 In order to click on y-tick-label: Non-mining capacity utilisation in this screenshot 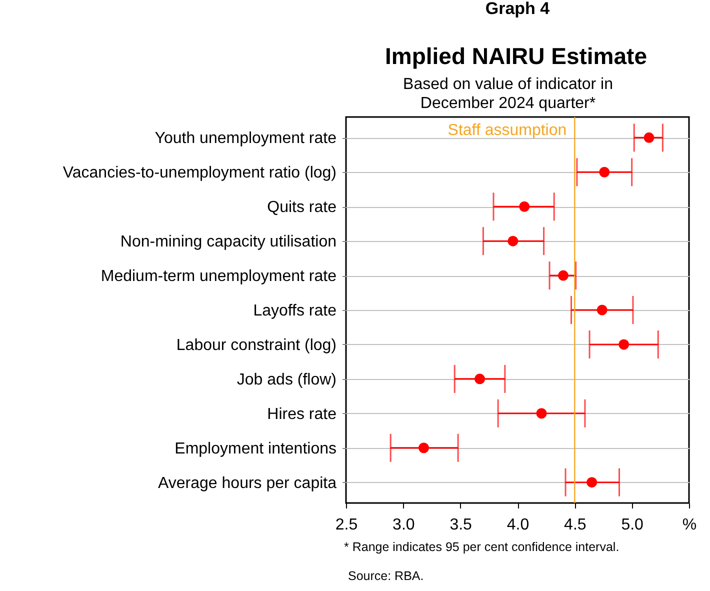, I will do `click(228, 242)`.